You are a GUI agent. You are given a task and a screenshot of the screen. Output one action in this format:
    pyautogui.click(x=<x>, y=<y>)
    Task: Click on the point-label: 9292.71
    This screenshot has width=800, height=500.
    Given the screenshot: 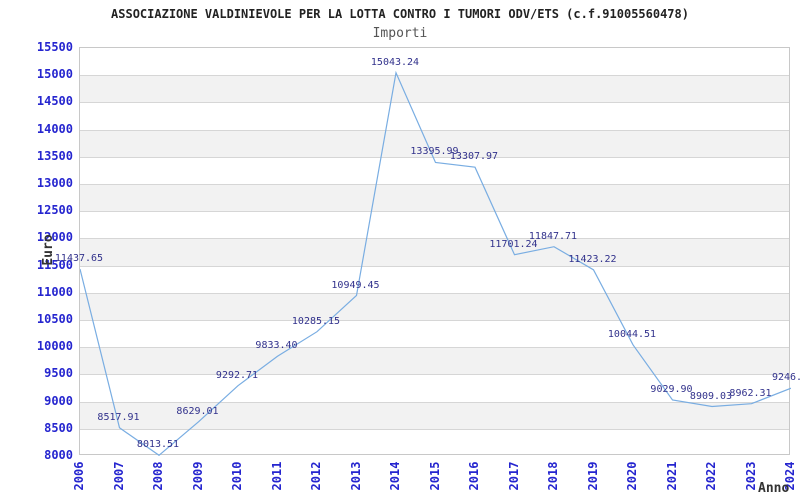 What is the action you would take?
    pyautogui.click(x=237, y=375)
    